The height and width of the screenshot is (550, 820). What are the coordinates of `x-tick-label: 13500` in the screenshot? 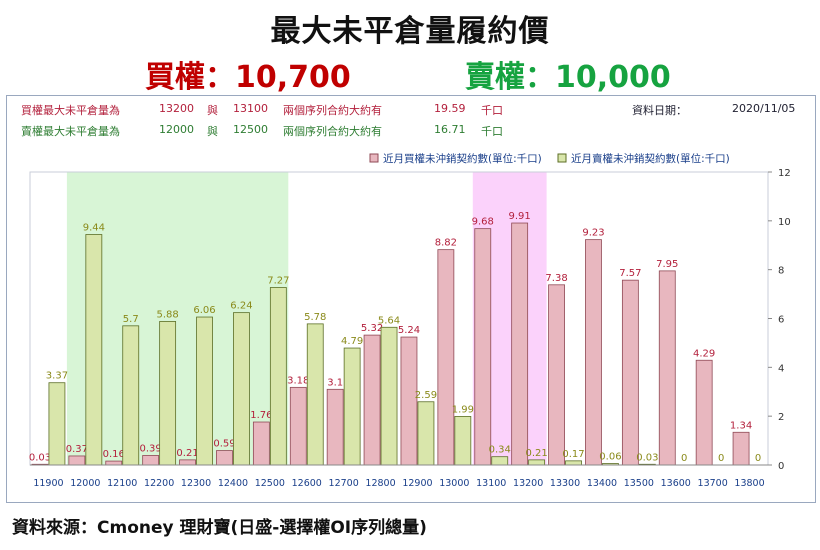 It's located at (639, 483).